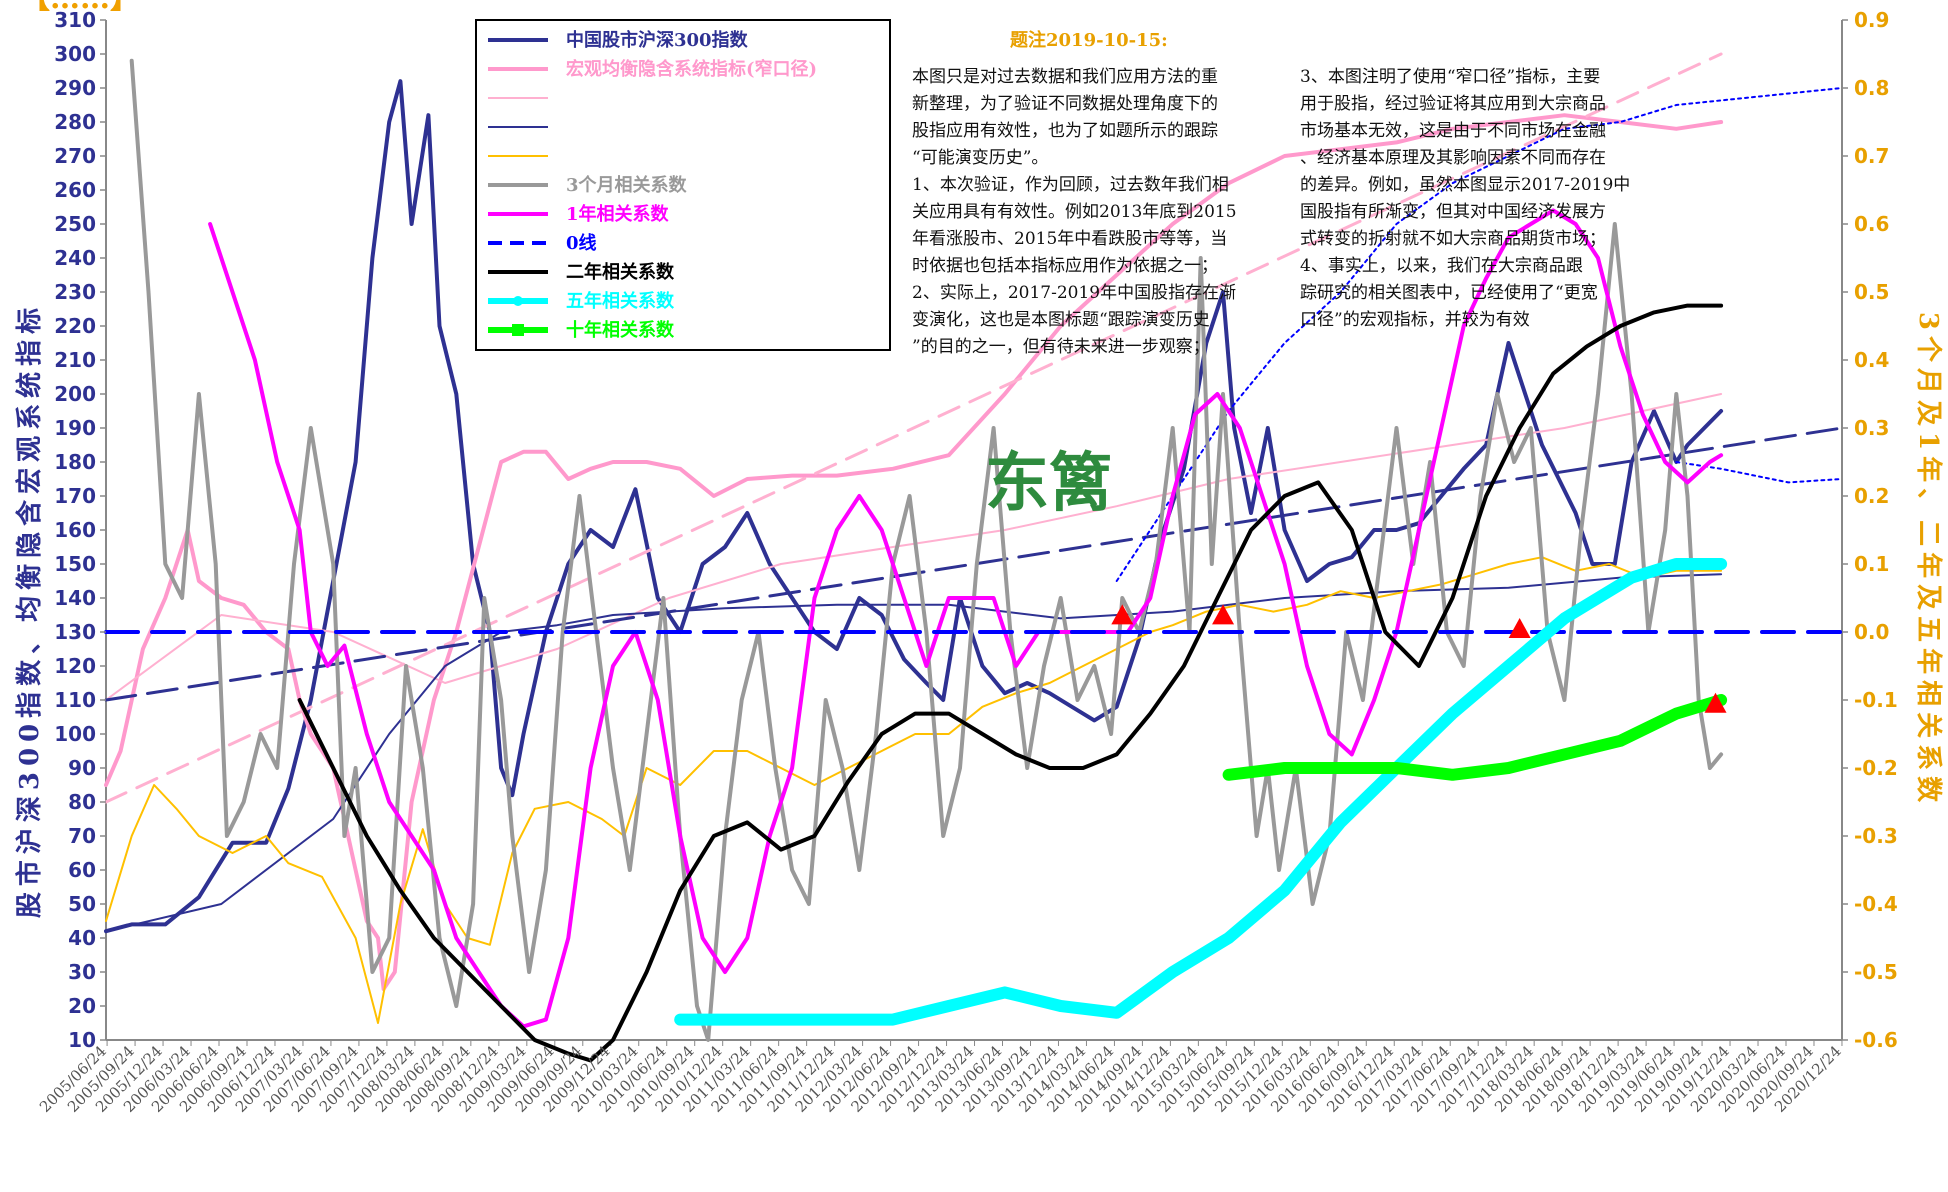  What do you see at coordinates (1871, 20) in the screenshot?
I see `right-tick-label: 0.9` at bounding box center [1871, 20].